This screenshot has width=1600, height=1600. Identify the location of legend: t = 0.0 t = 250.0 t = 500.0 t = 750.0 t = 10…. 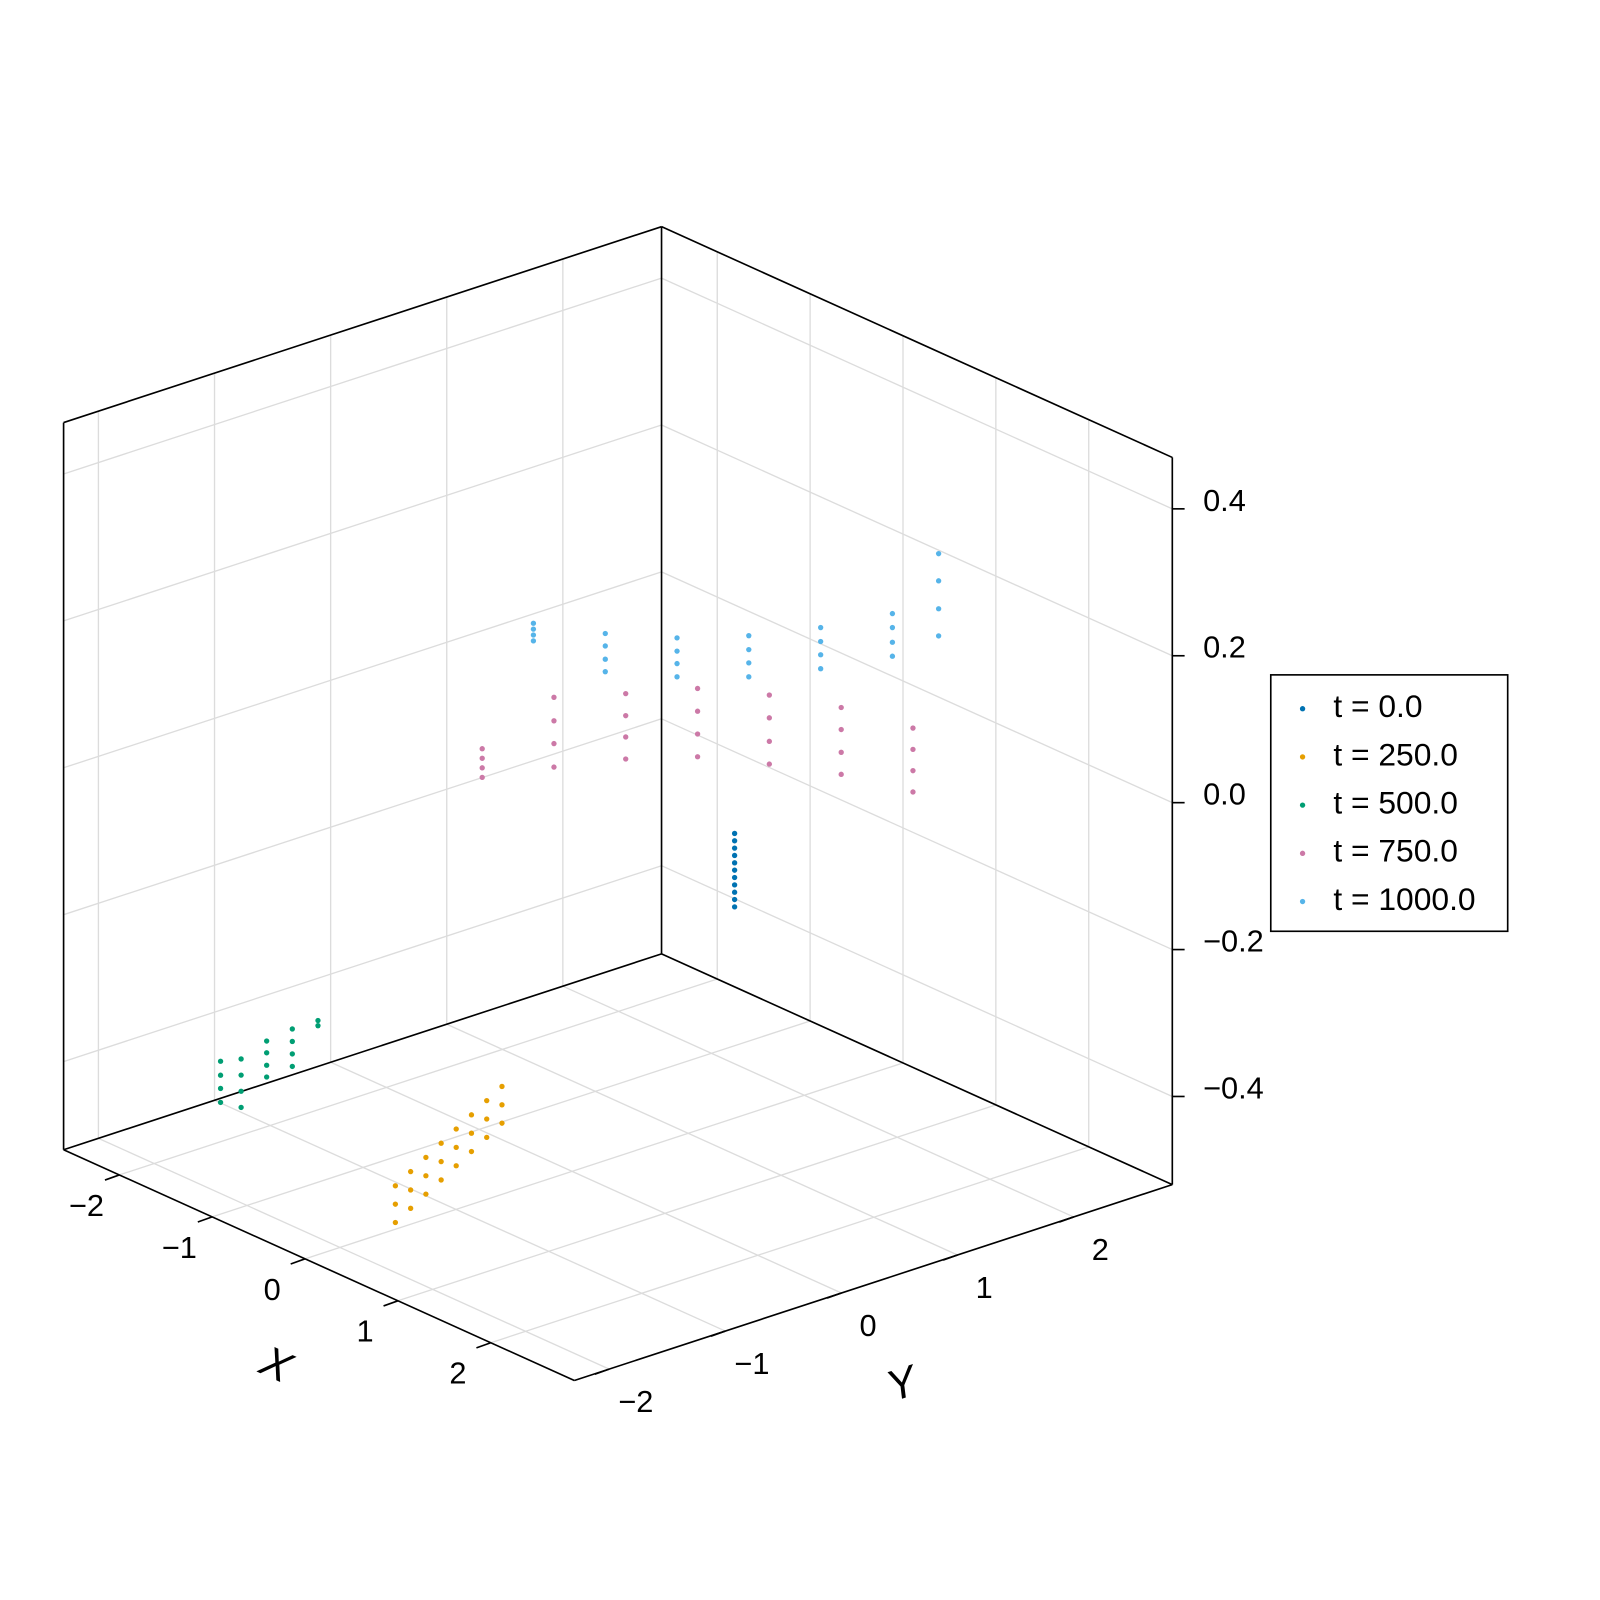
(1389, 803).